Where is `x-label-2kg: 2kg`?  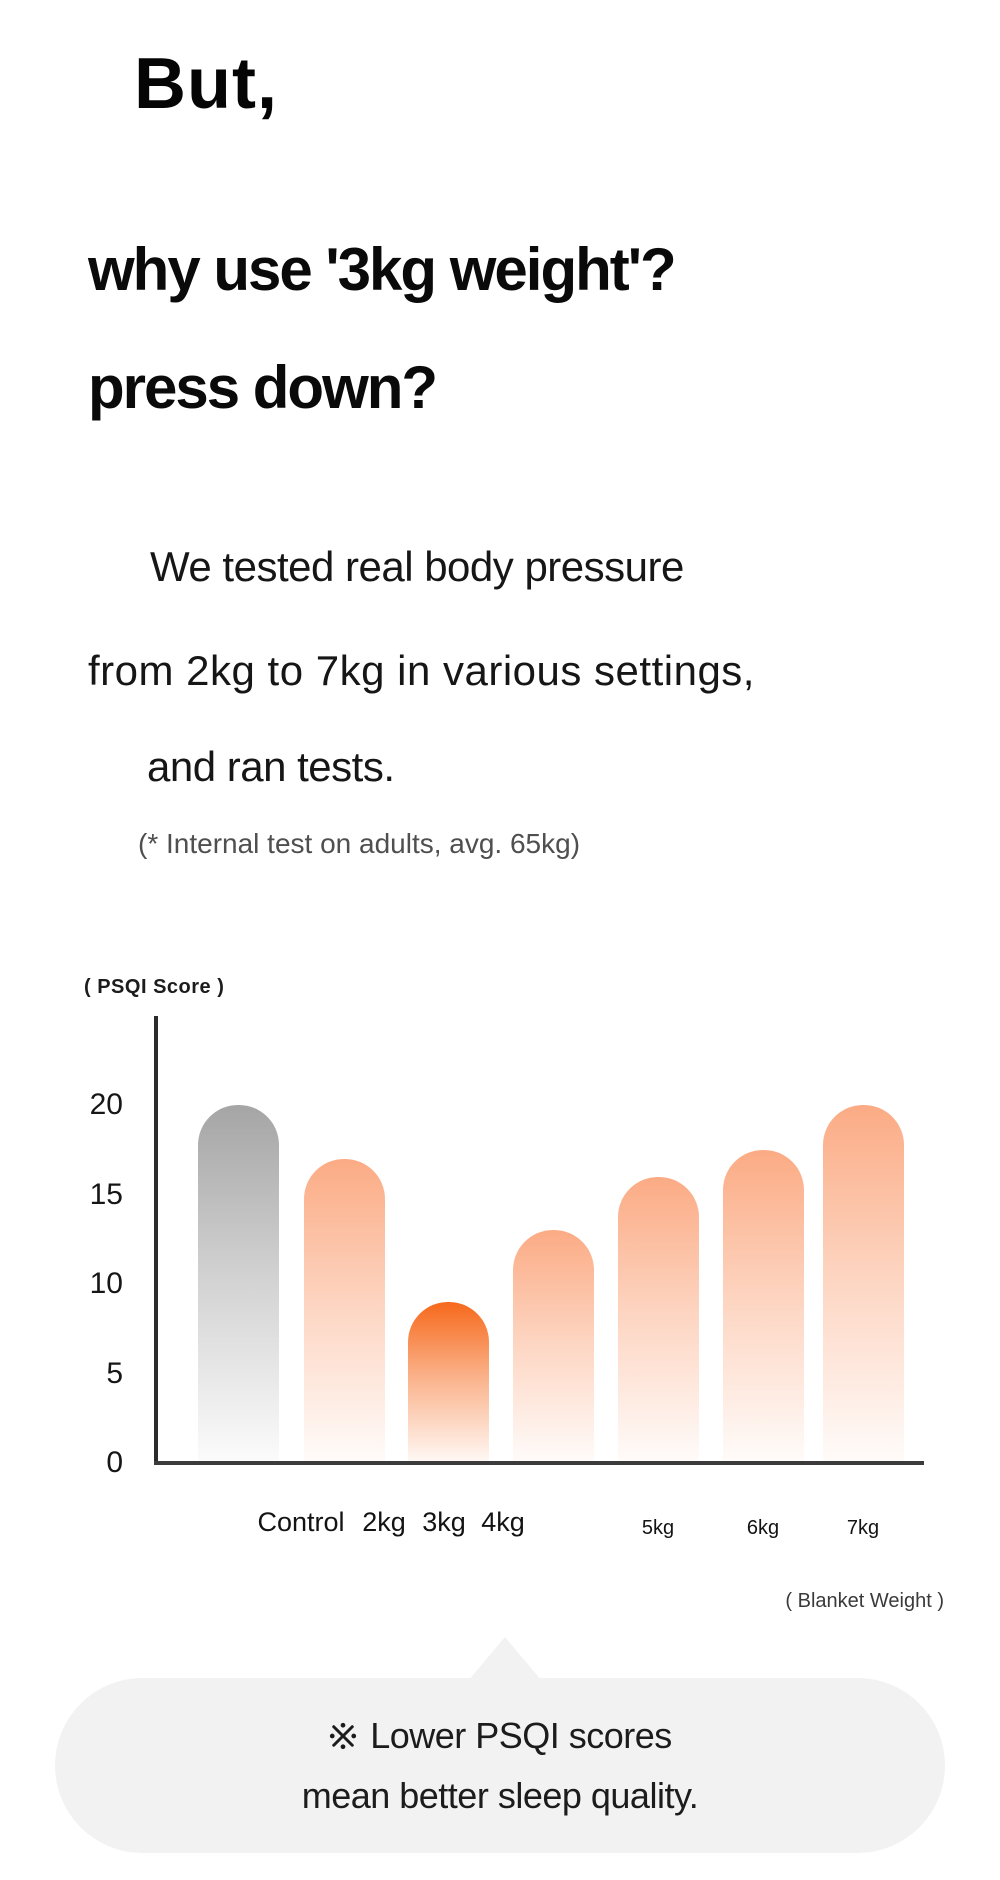 x-label-2kg: 2kg is located at coordinates (384, 1522).